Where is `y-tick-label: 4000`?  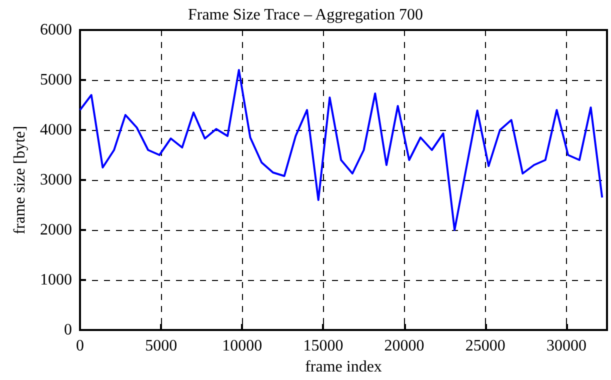 y-tick-label: 4000 is located at coordinates (56, 130).